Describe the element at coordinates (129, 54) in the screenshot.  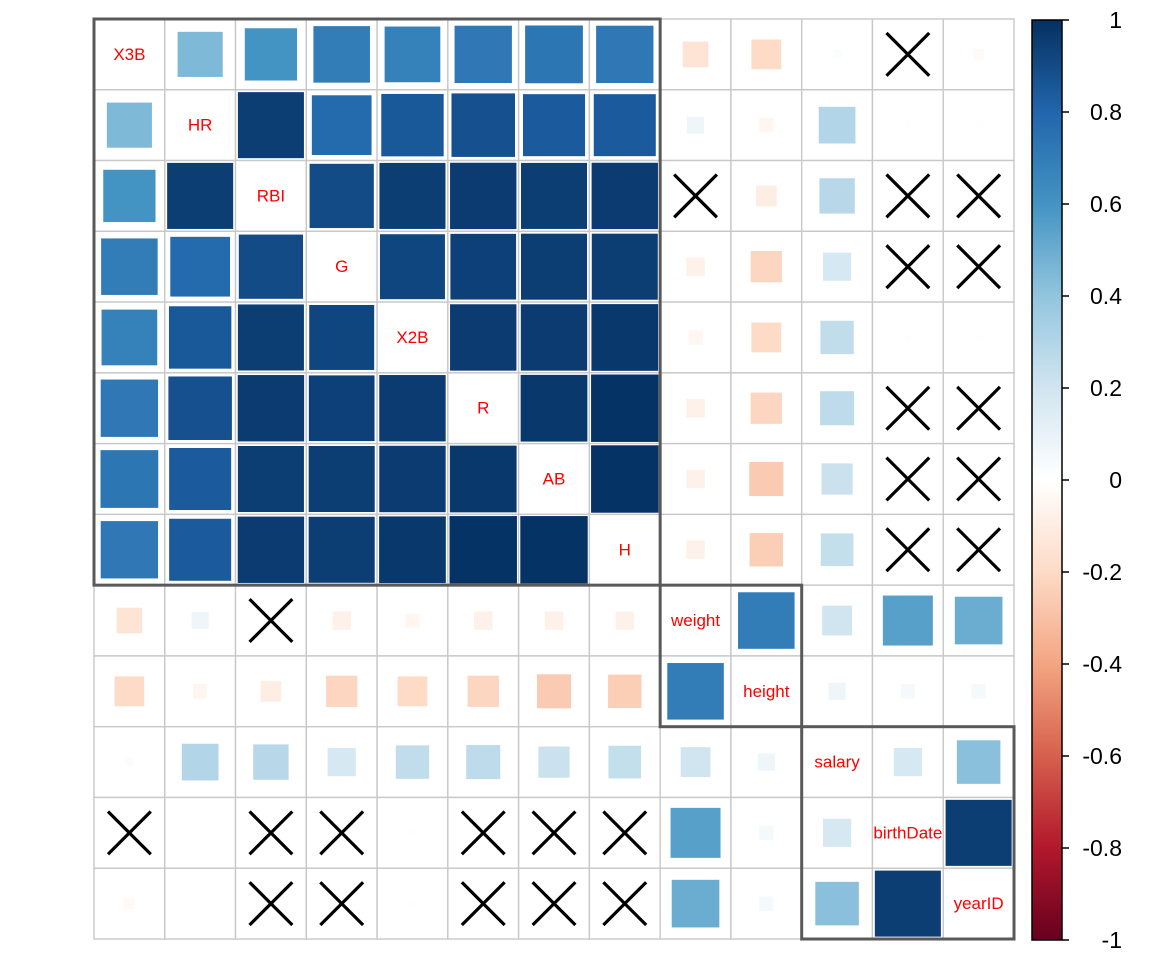
I see `variable-label-X3B: X3B` at that location.